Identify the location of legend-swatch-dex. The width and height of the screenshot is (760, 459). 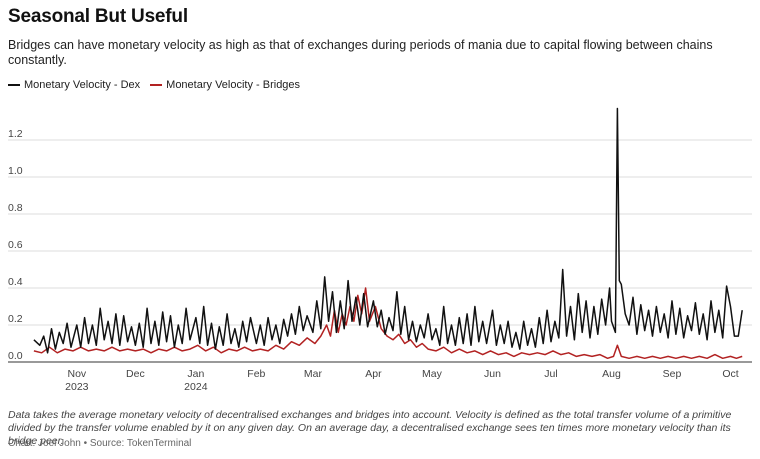
(14, 85).